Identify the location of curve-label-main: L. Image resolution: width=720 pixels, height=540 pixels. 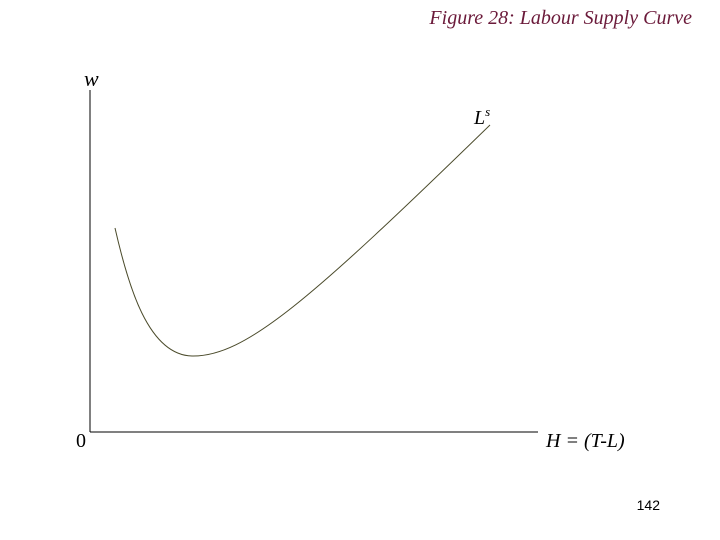
(479, 118).